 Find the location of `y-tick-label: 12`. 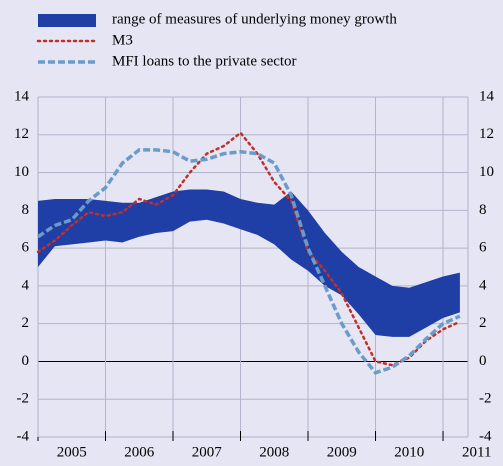

y-tick-label: 12 is located at coordinates (21, 134).